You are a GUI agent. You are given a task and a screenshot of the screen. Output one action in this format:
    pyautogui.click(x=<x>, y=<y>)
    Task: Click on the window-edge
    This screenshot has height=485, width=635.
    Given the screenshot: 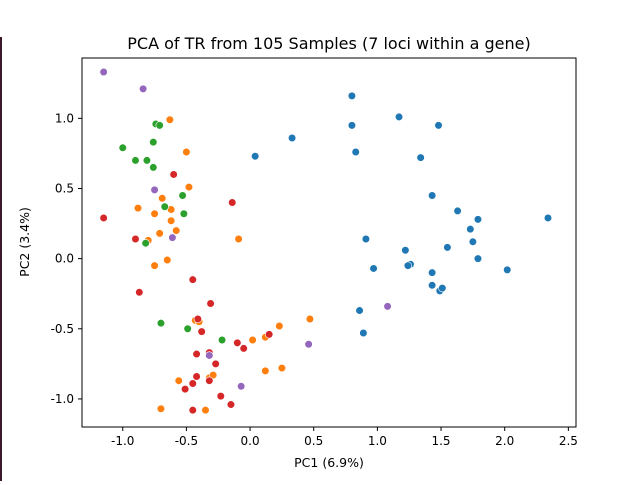 What is the action you would take?
    pyautogui.click(x=1, y=259)
    